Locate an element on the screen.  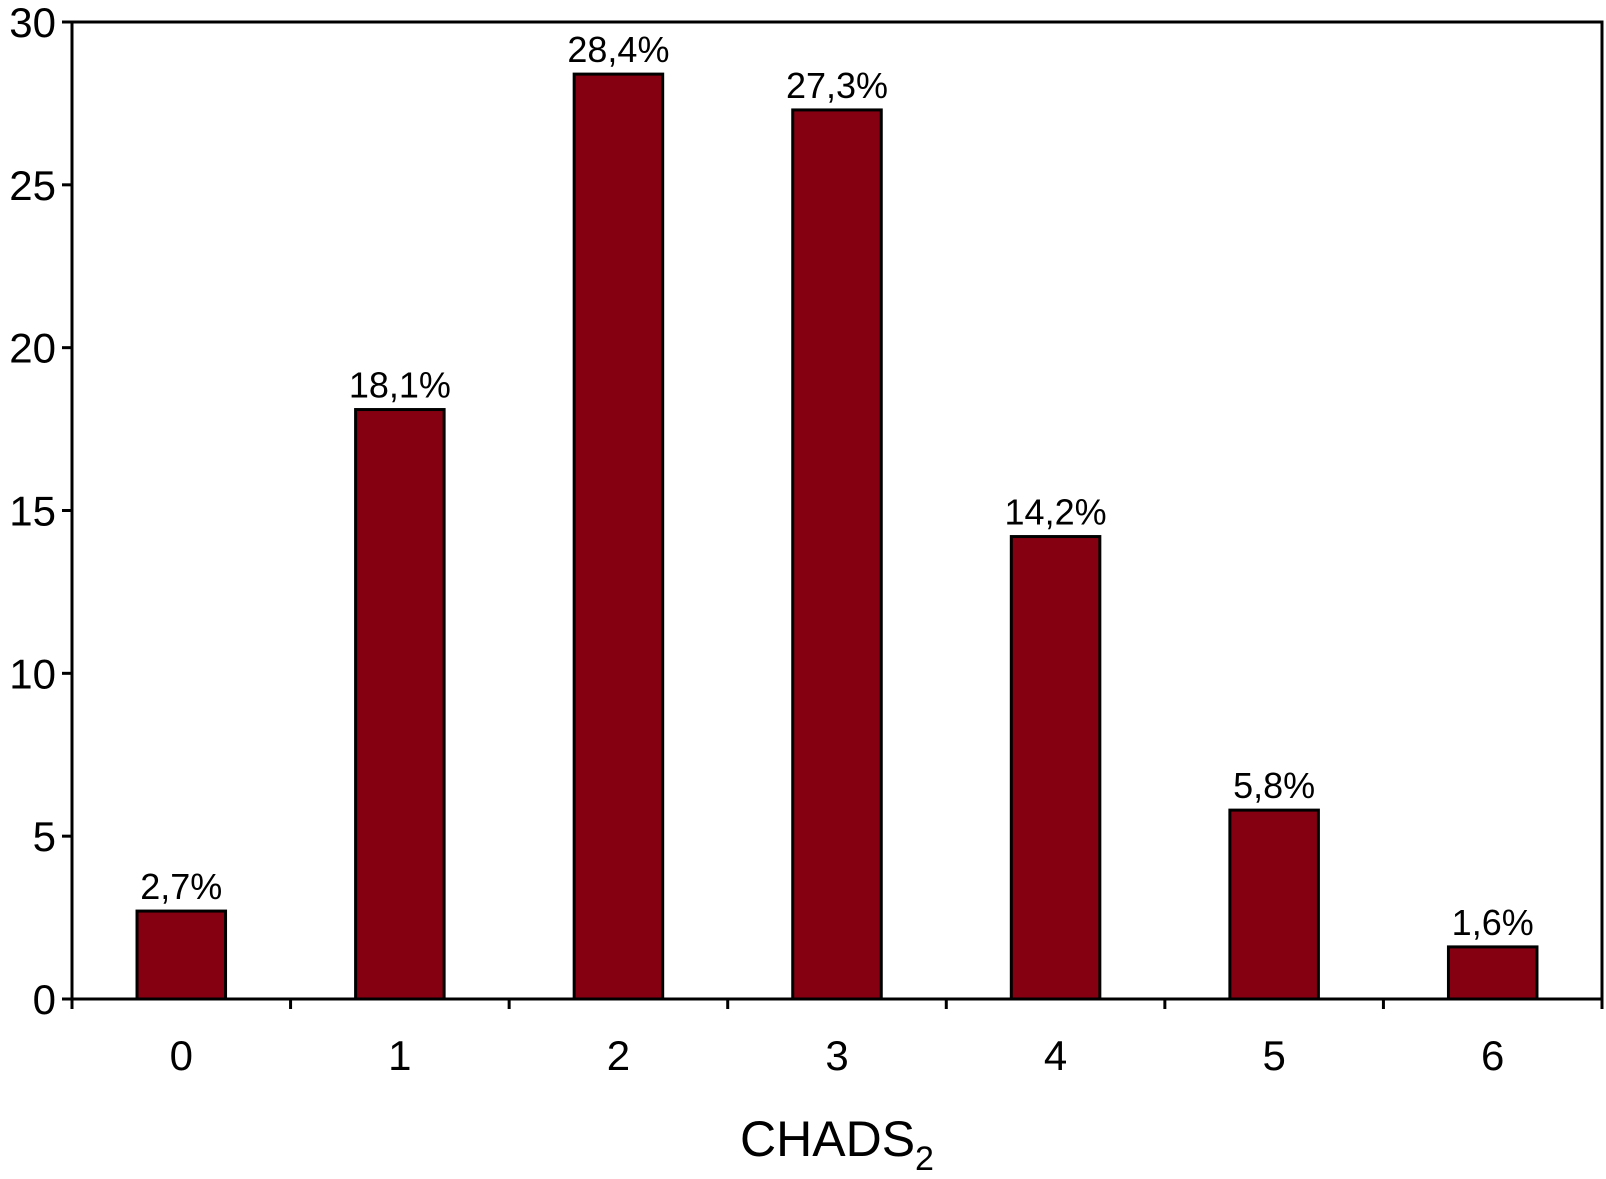
x-tick-label: 0 is located at coordinates (181, 1055).